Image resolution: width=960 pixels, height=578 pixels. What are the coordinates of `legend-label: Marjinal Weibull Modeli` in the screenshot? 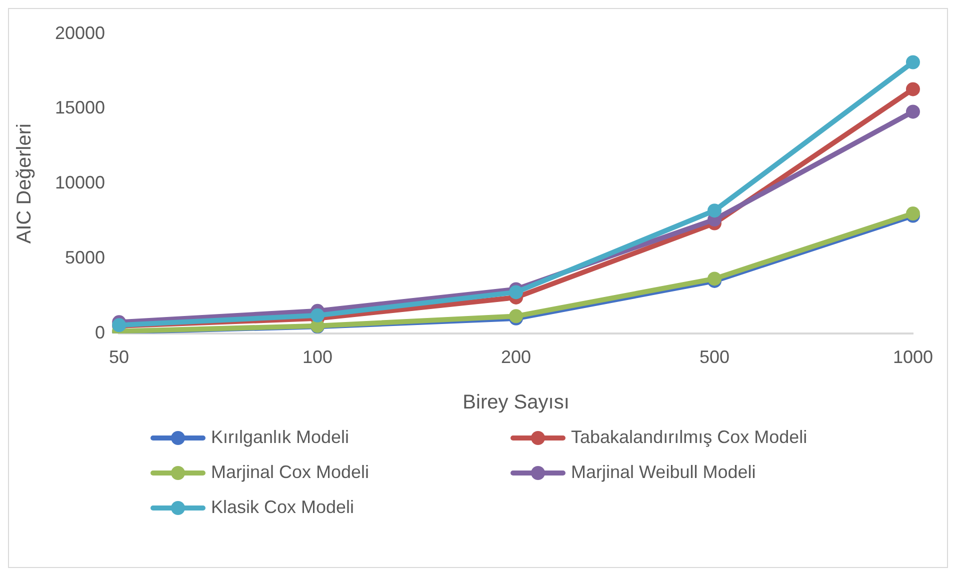 It's located at (663, 472).